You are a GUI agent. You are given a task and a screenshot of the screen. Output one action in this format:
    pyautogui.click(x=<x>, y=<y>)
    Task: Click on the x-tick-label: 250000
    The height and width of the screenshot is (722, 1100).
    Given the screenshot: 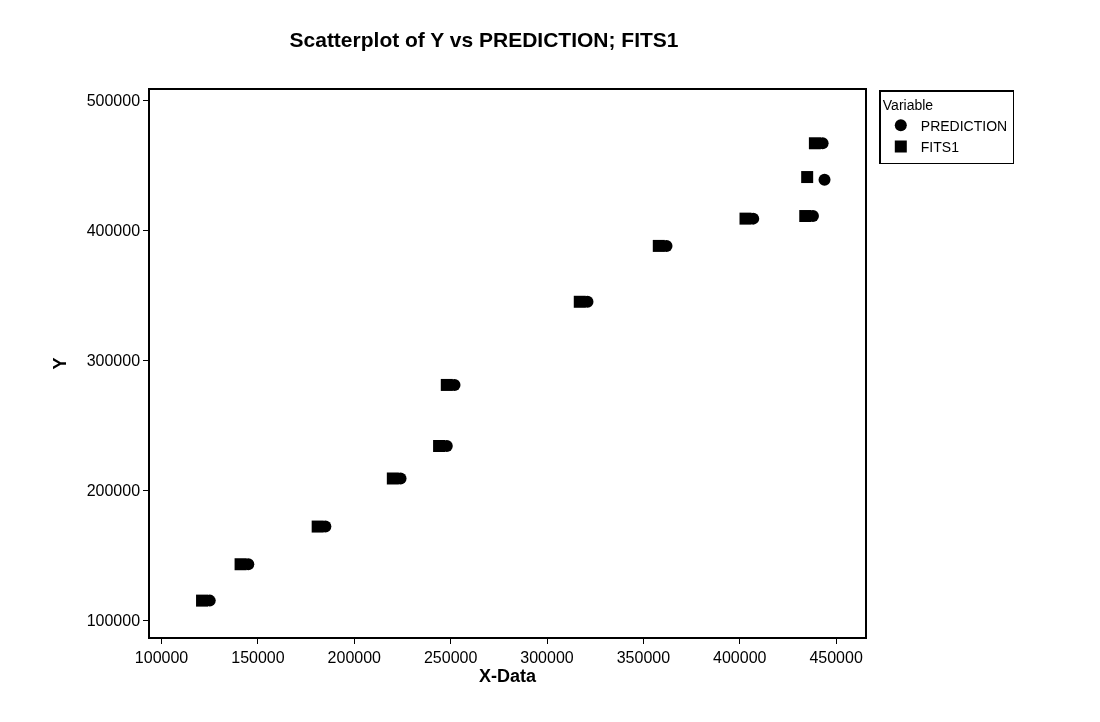 What is the action you would take?
    pyautogui.click(x=450, y=657)
    